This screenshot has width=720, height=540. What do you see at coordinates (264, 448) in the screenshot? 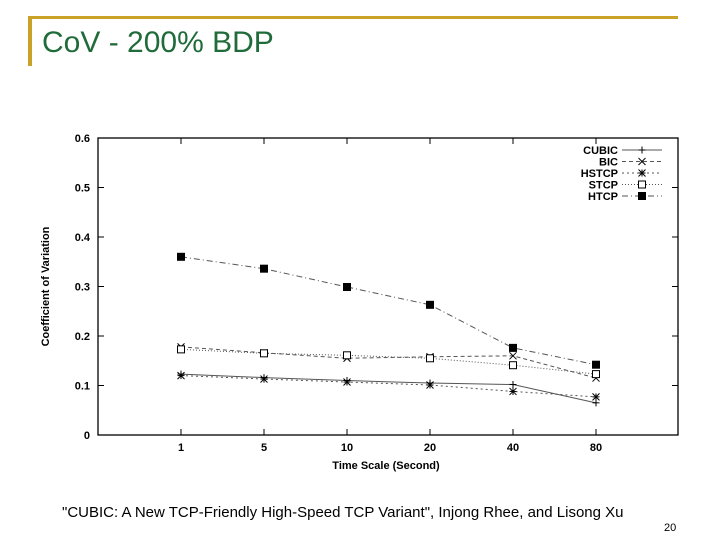
I see `x-tick-label: 5` at bounding box center [264, 448].